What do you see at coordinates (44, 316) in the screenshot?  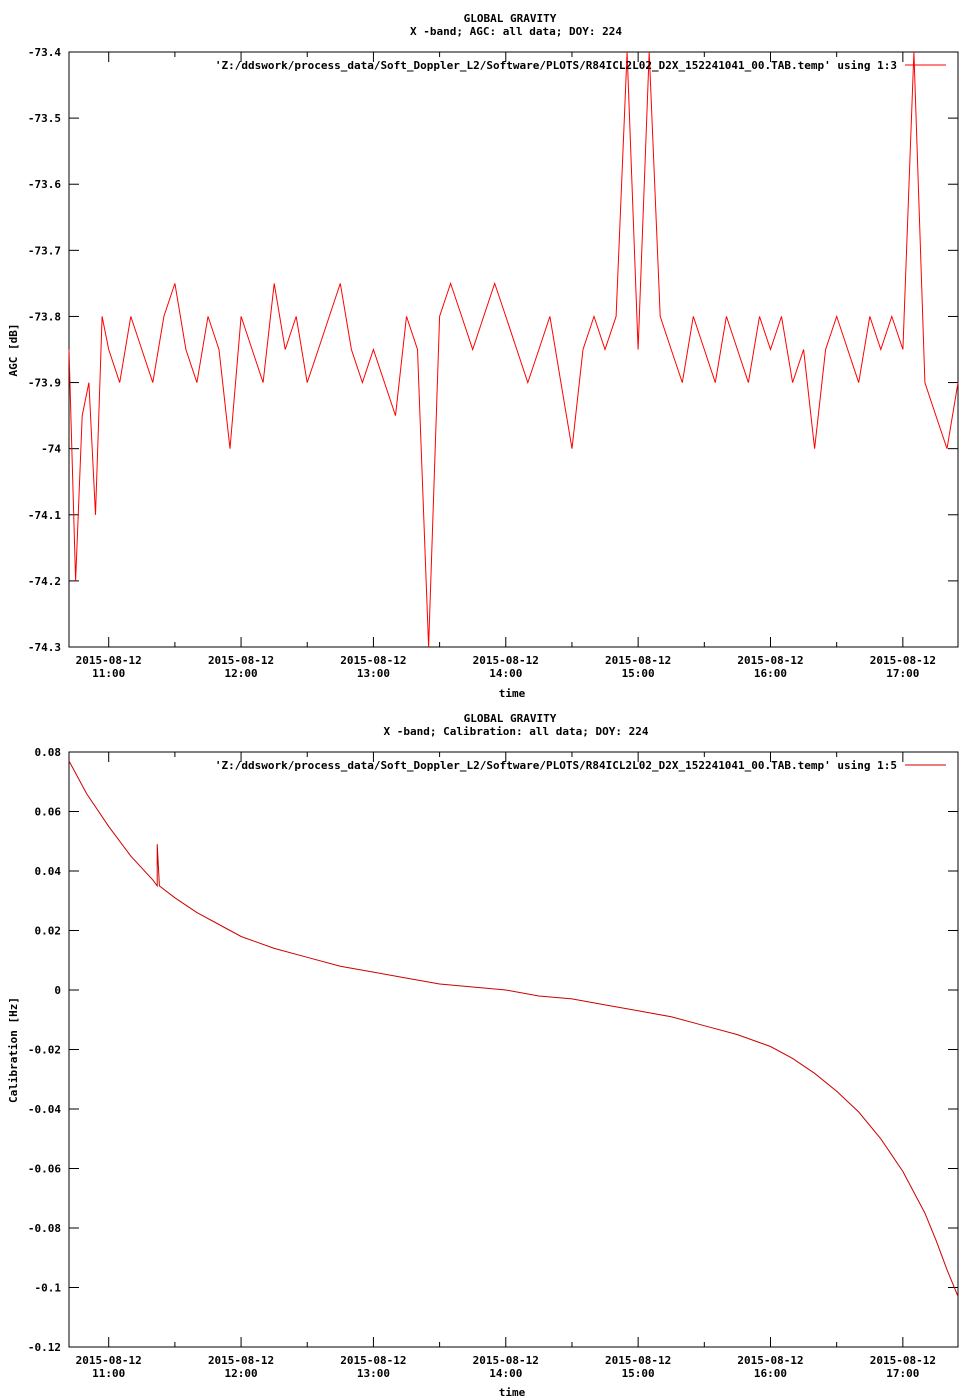 I see `y-tick-label: -73.8` at bounding box center [44, 316].